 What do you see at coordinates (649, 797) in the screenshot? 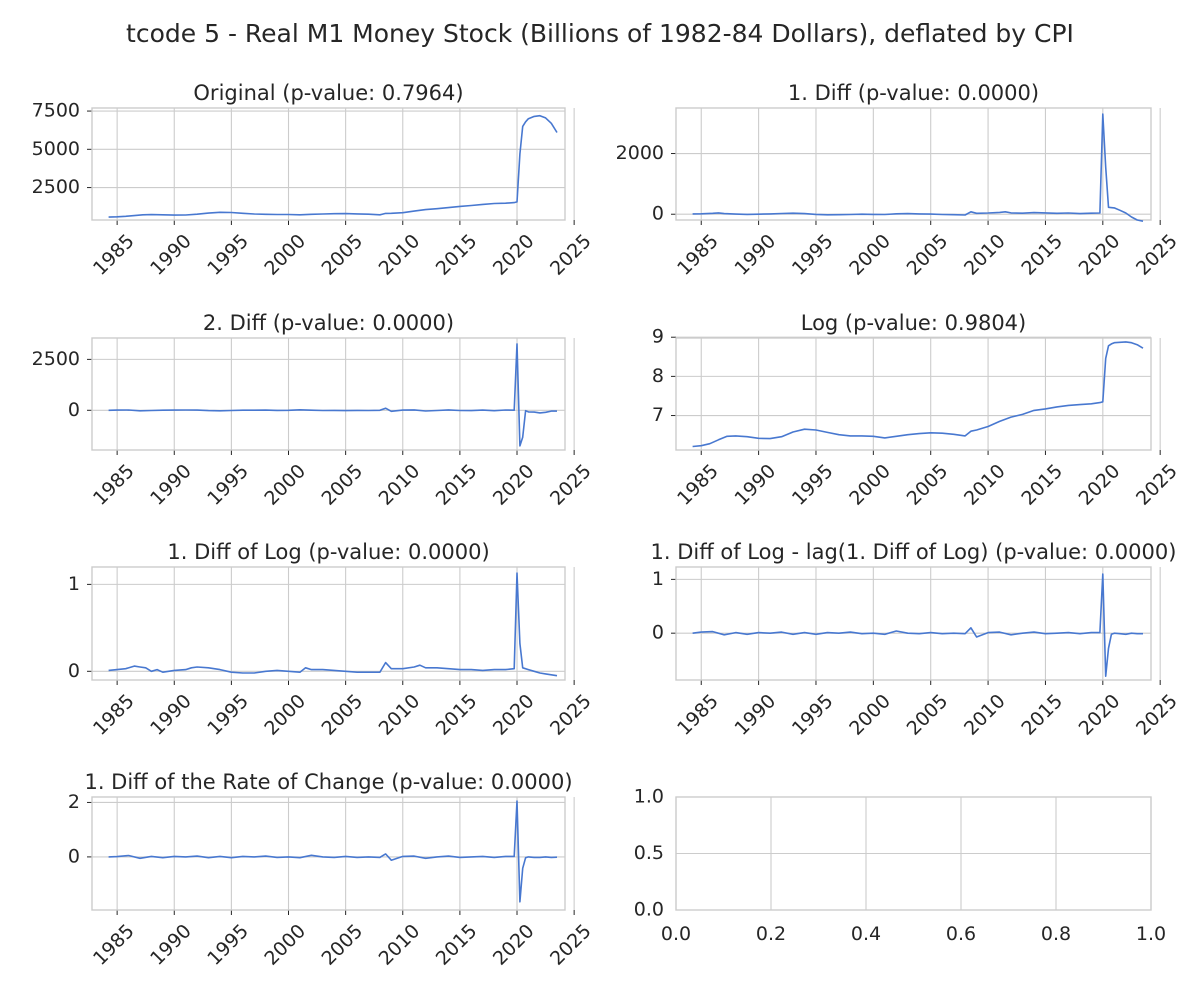
I see `y-tick-label: 1.0` at bounding box center [649, 797].